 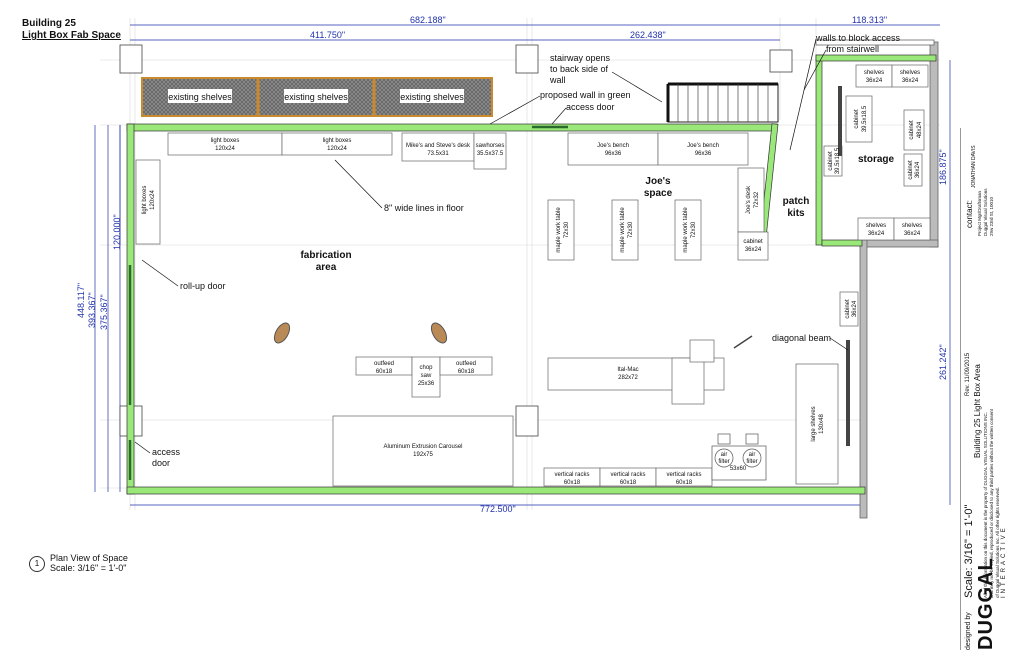 What do you see at coordinates (428, 20) in the screenshot?
I see `dim-overall-top: 682.188"` at bounding box center [428, 20].